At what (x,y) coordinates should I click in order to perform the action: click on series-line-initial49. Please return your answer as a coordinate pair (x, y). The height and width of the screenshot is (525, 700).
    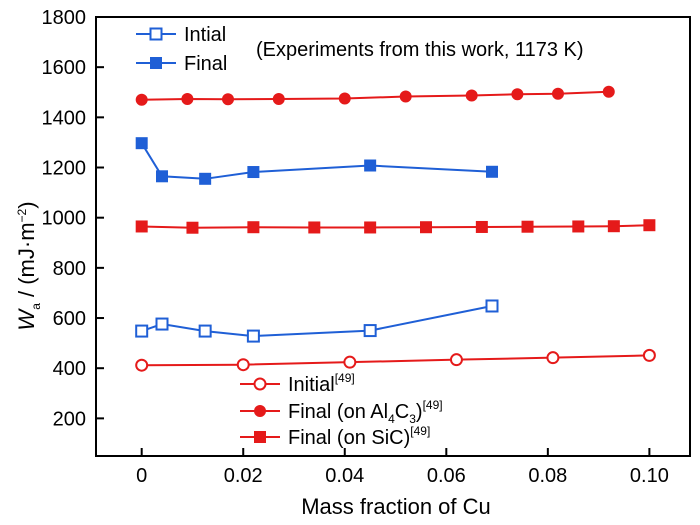
    Looking at the image, I should click on (395, 360).